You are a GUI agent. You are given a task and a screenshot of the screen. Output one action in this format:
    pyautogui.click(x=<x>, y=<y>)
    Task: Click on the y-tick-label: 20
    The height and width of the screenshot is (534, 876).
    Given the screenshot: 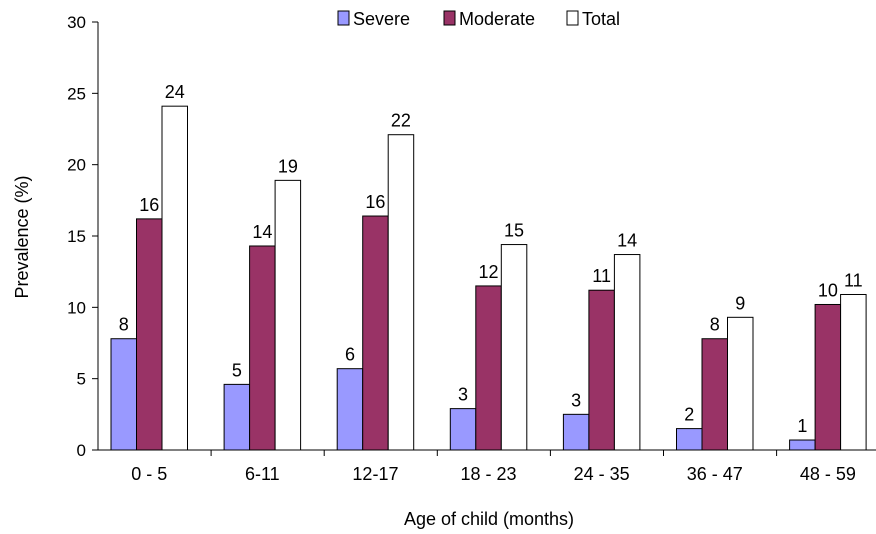 What is the action you would take?
    pyautogui.click(x=76, y=165)
    